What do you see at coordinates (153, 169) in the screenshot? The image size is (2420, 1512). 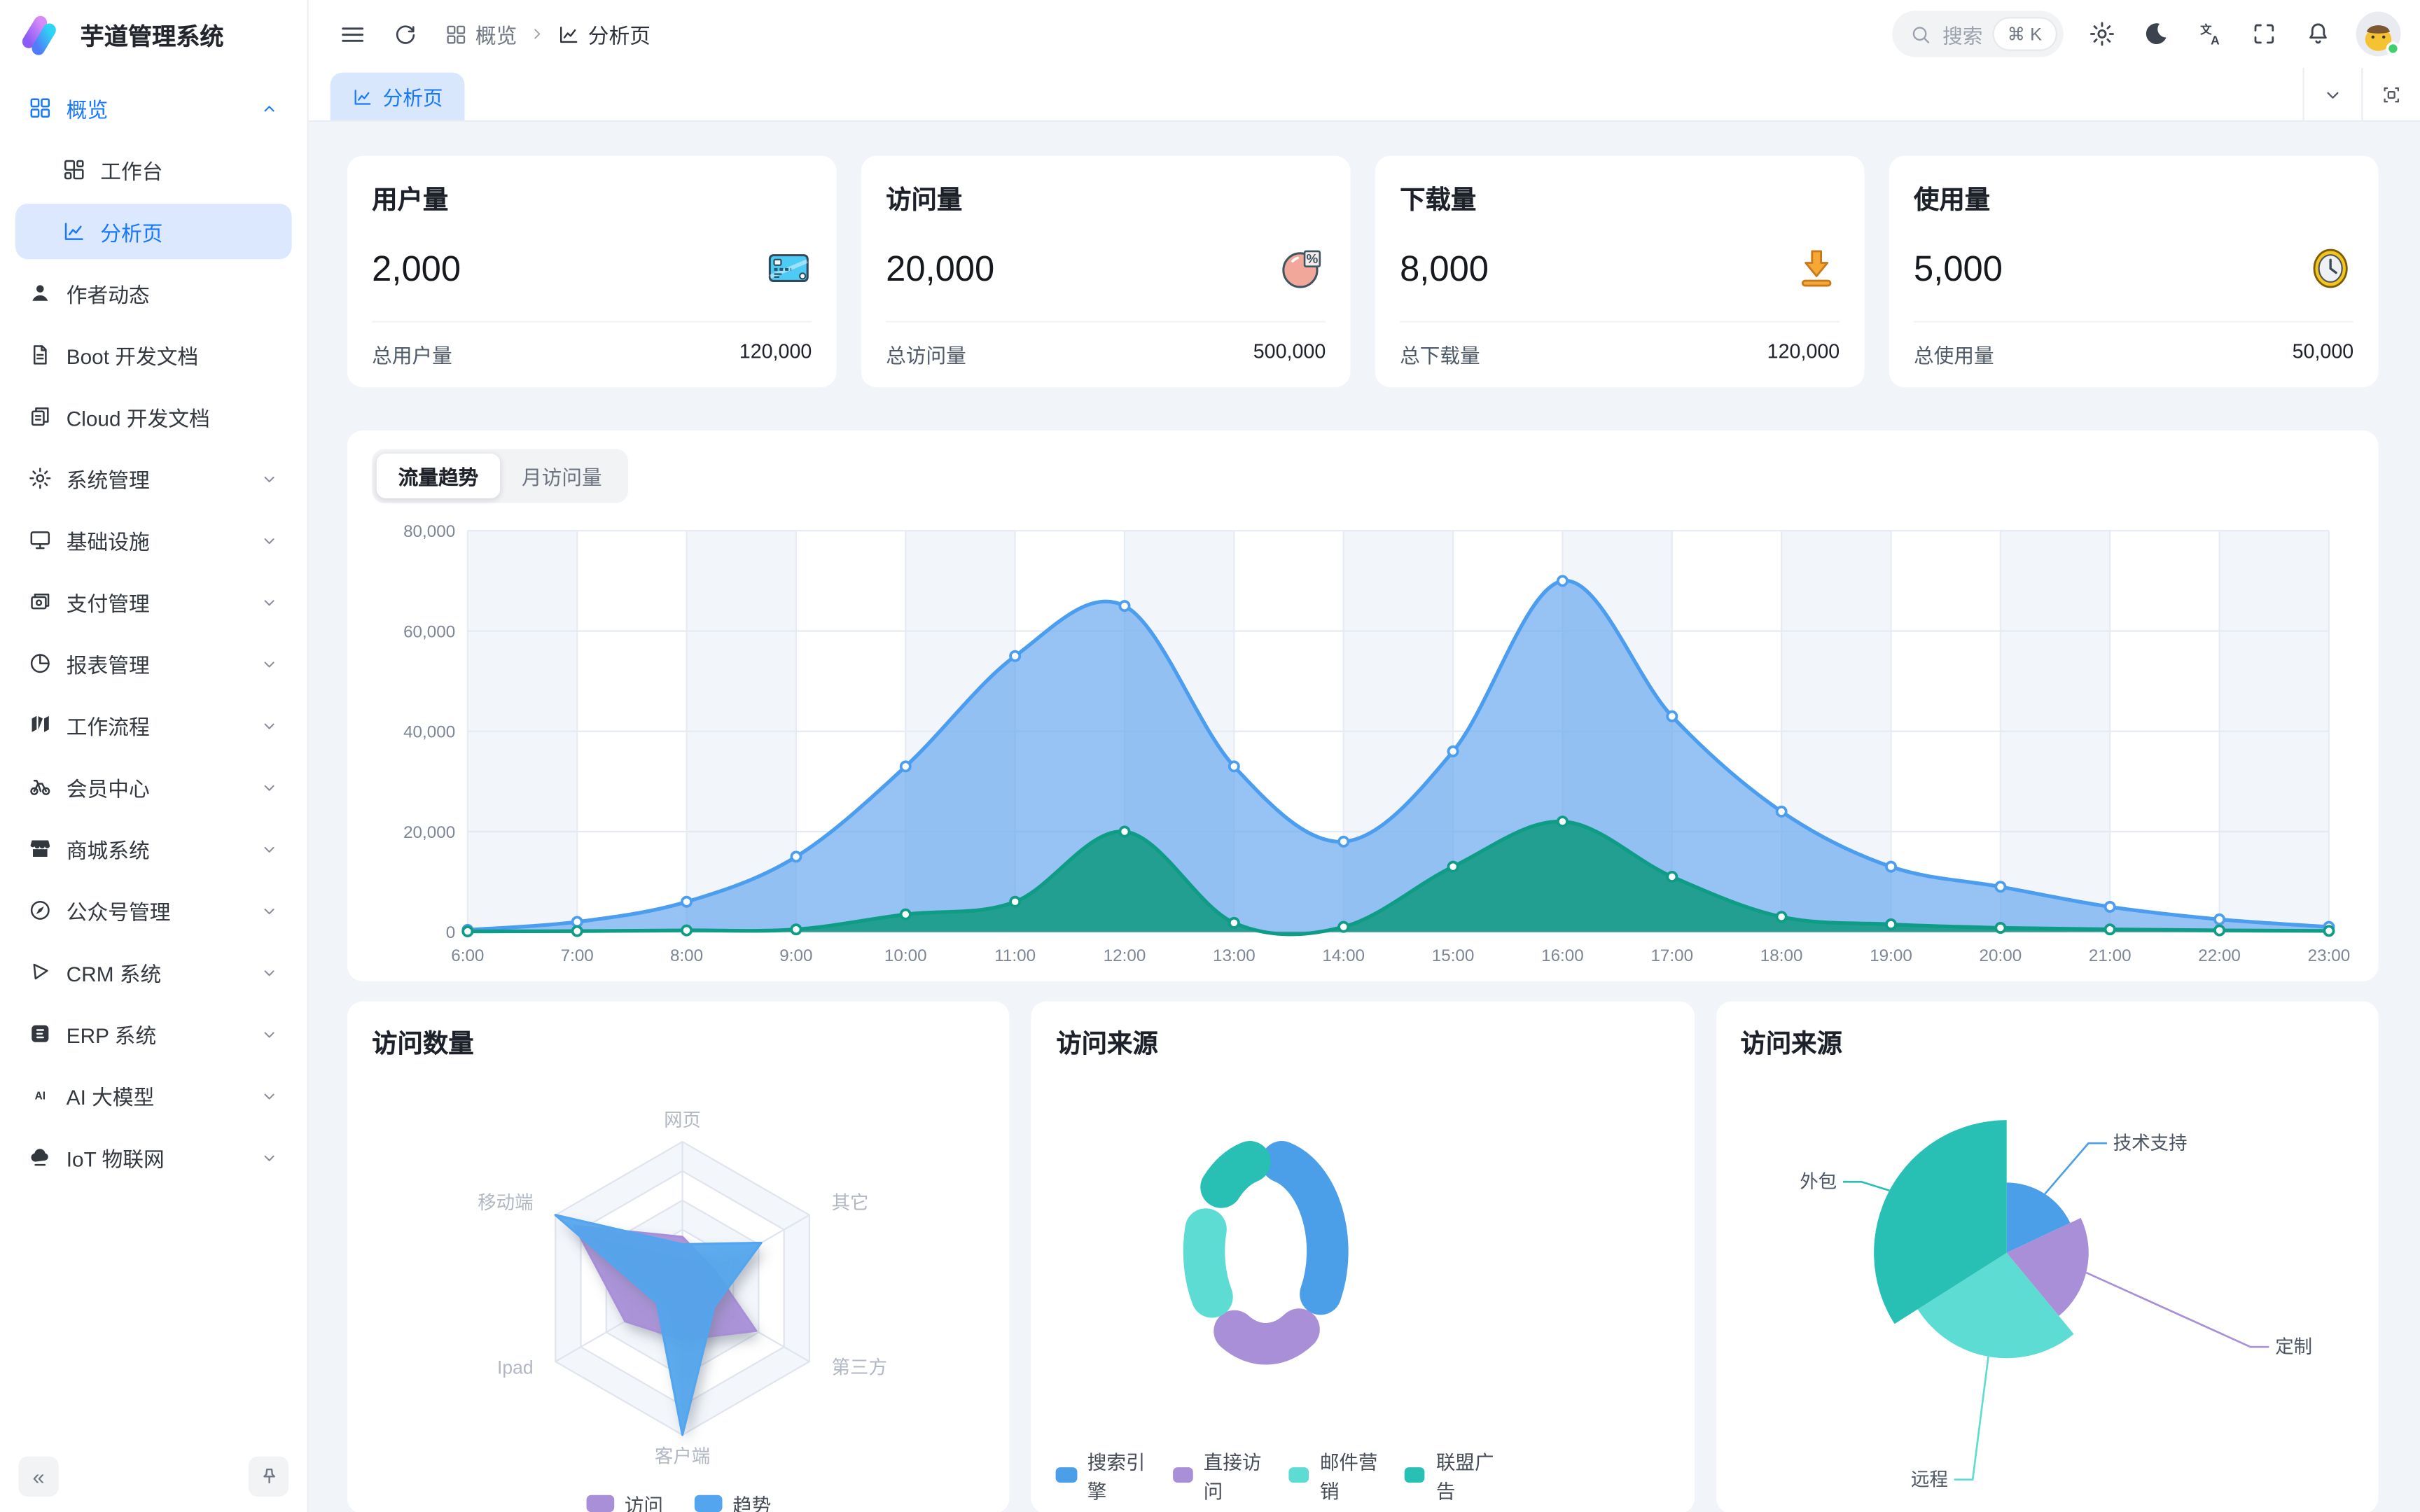 I see `sidebar-item: 工作台` at bounding box center [153, 169].